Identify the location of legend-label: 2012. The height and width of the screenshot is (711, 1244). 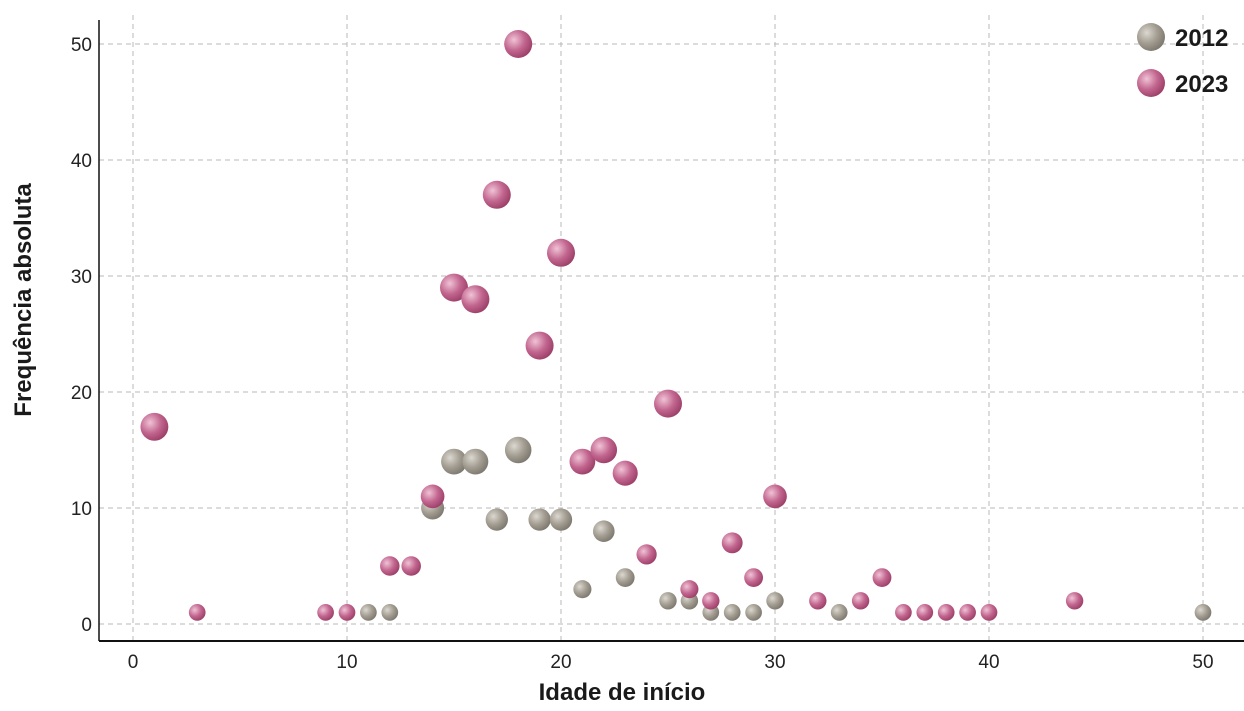
(1201, 38).